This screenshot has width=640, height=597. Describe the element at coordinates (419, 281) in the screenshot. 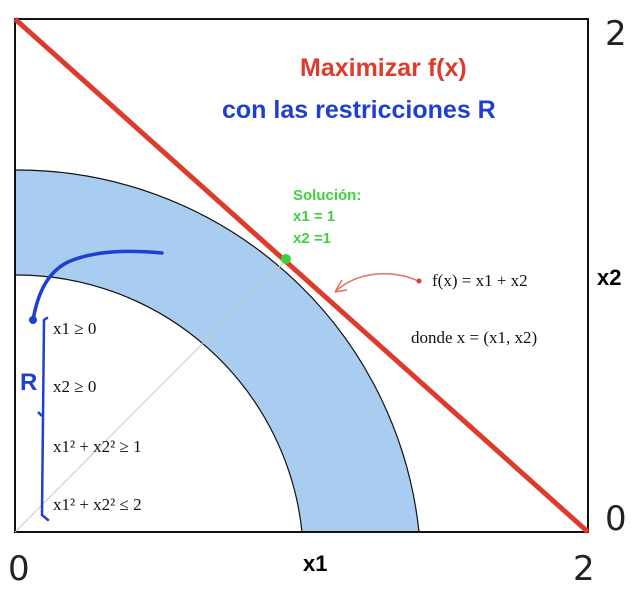

I see `objective-arrow-dot` at that location.